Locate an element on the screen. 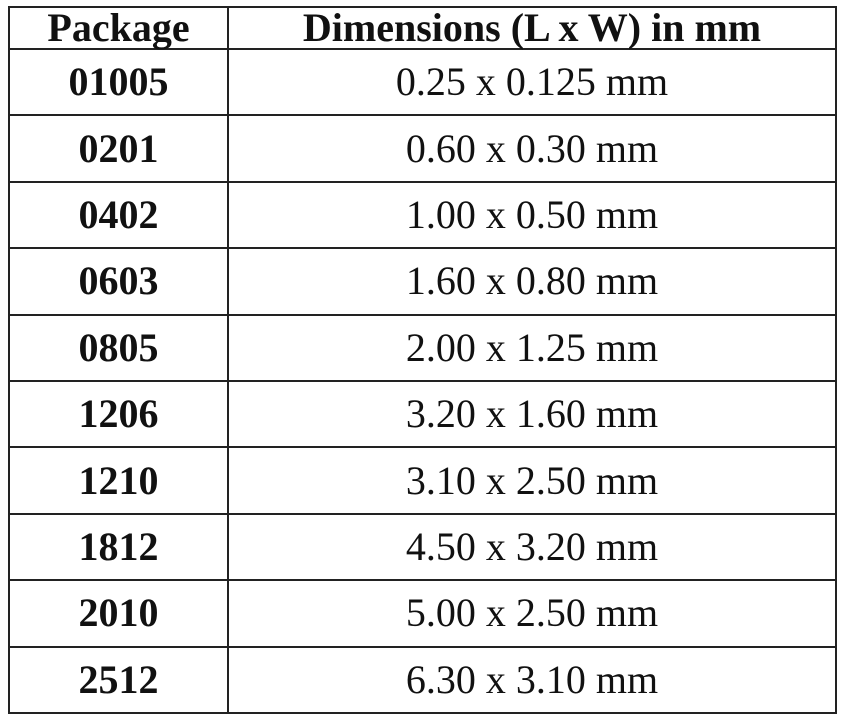  package-cell: 0805 is located at coordinates (118, 347).